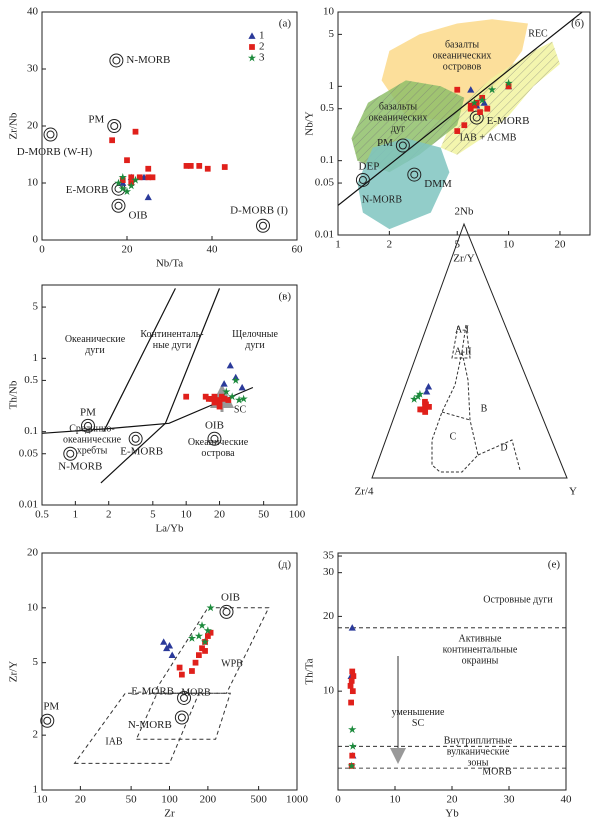 This screenshot has height=817, width=596. Describe the element at coordinates (109, 515) in the screenshot. I see `x-tick-label: 2` at that location.